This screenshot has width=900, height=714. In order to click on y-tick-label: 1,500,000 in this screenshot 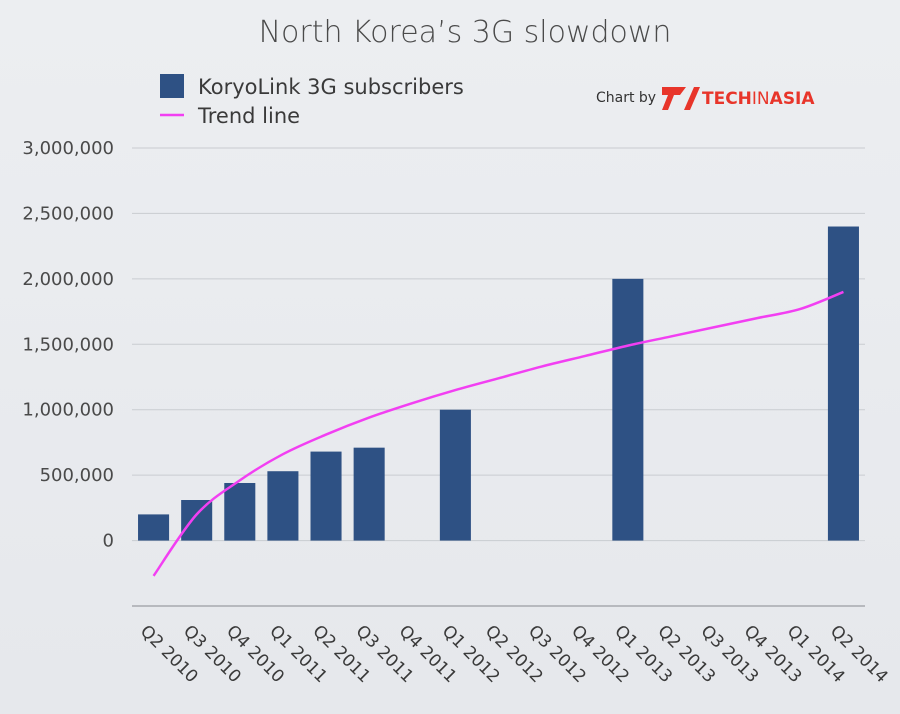, I will do `click(68, 344)`.